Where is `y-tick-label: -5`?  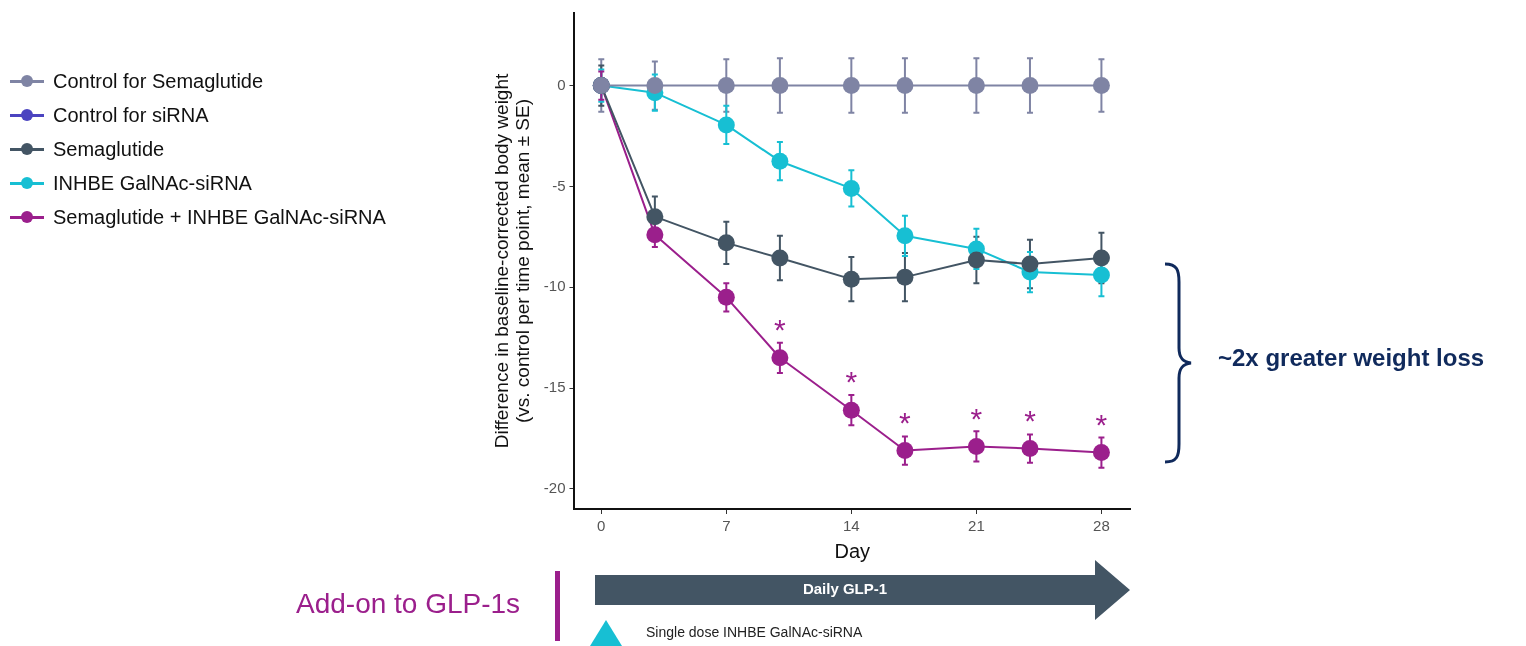 y-tick-label: -5 is located at coordinates (559, 185).